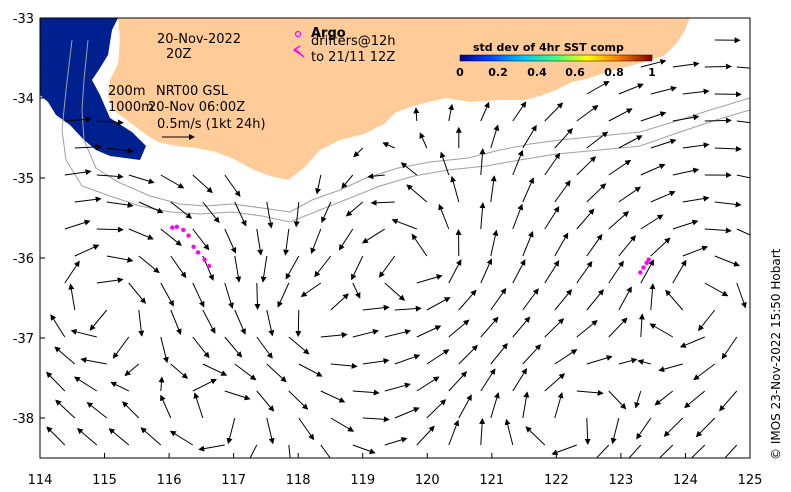  I want to click on depth-label-1000: 1000m, so click(131, 107).